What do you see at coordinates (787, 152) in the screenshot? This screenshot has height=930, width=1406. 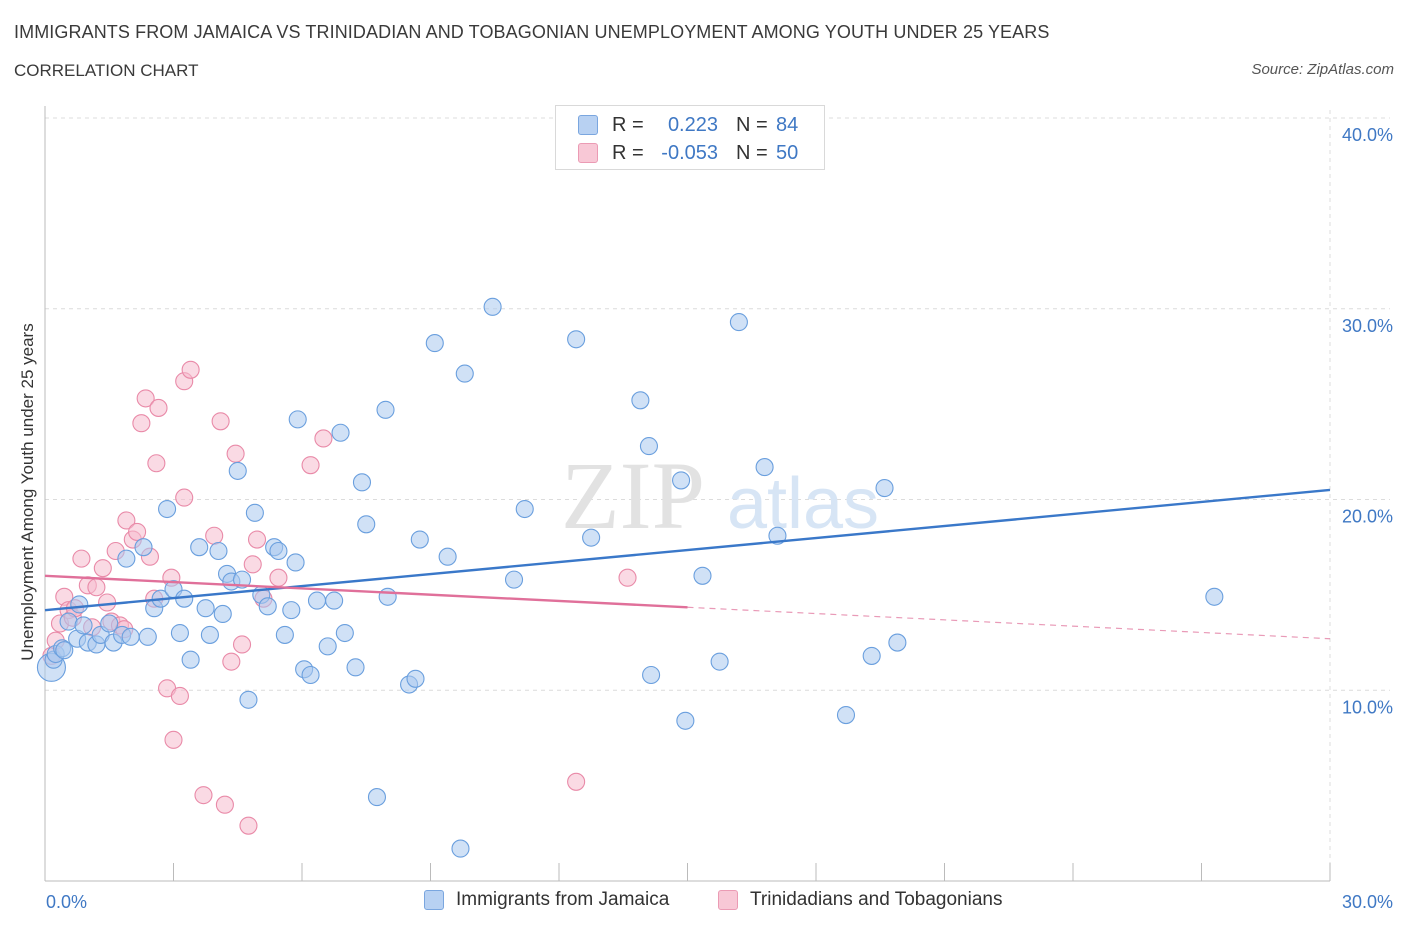 I see `legend-n-value: 50` at bounding box center [787, 152].